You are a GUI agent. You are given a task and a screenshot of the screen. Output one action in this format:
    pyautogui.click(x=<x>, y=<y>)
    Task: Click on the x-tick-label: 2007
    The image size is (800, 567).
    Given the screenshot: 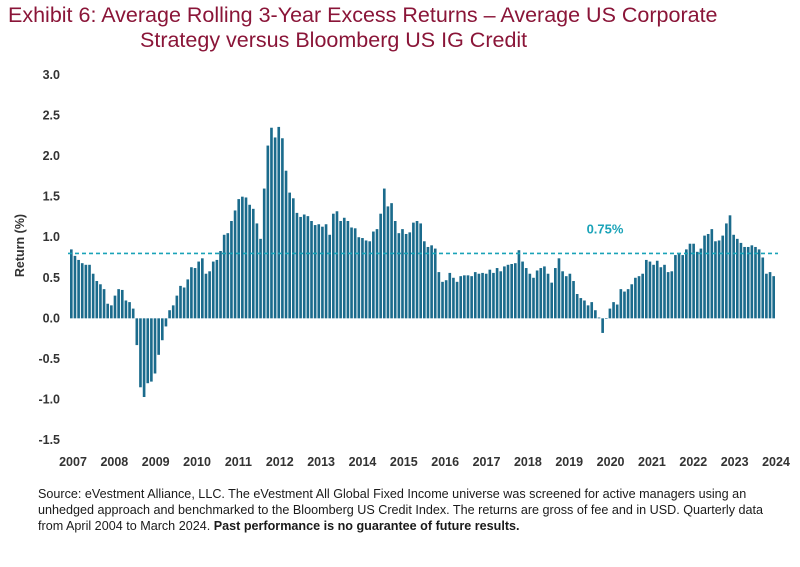 What is the action you would take?
    pyautogui.click(x=73, y=462)
    